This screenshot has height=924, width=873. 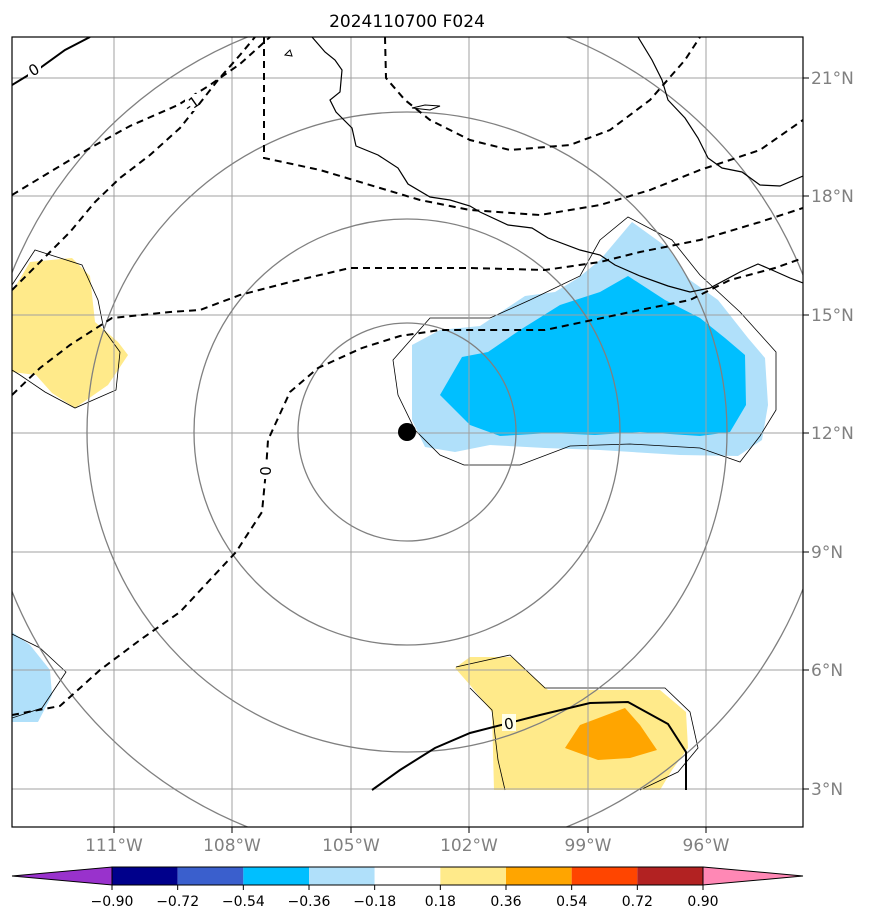 What do you see at coordinates (469, 846) in the screenshot?
I see `lon-label: 102°W` at bounding box center [469, 846].